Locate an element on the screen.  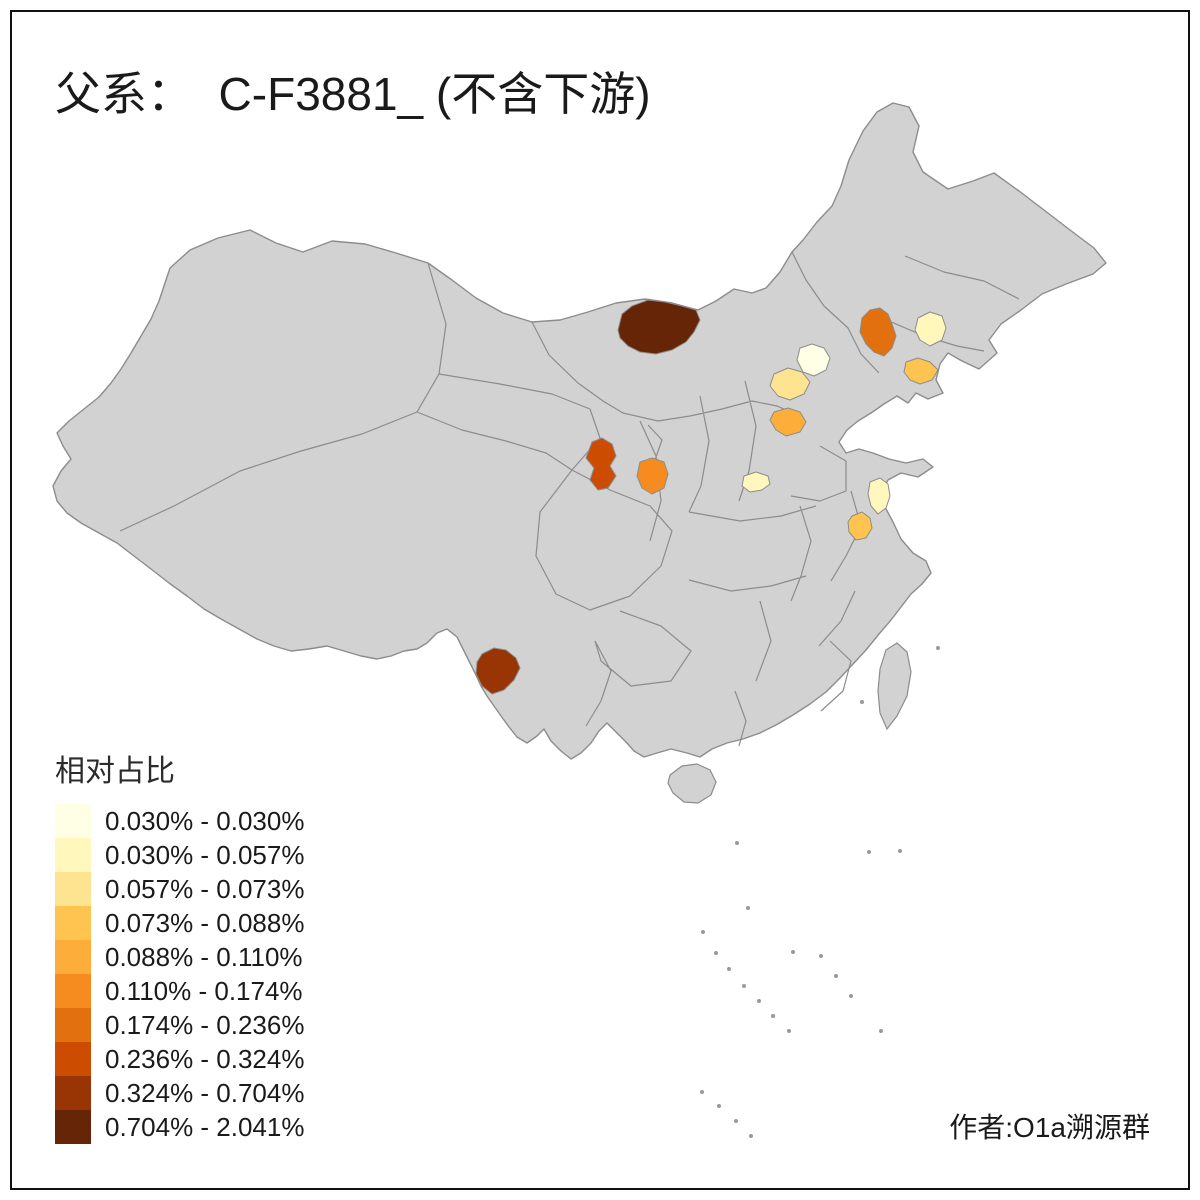
legend-item: 0.704% - 2.041% is located at coordinates (179, 1127).